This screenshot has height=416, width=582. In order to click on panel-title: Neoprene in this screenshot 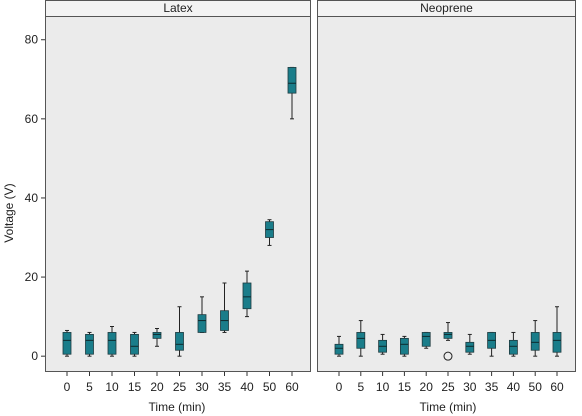, I will do `click(446, 8)`.